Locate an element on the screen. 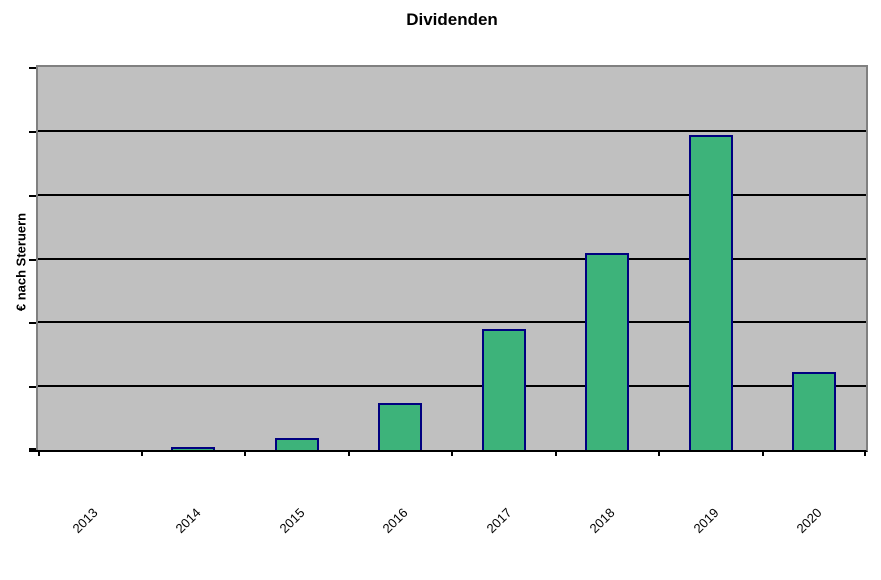 The image size is (881, 580). bar-2020 is located at coordinates (814, 411).